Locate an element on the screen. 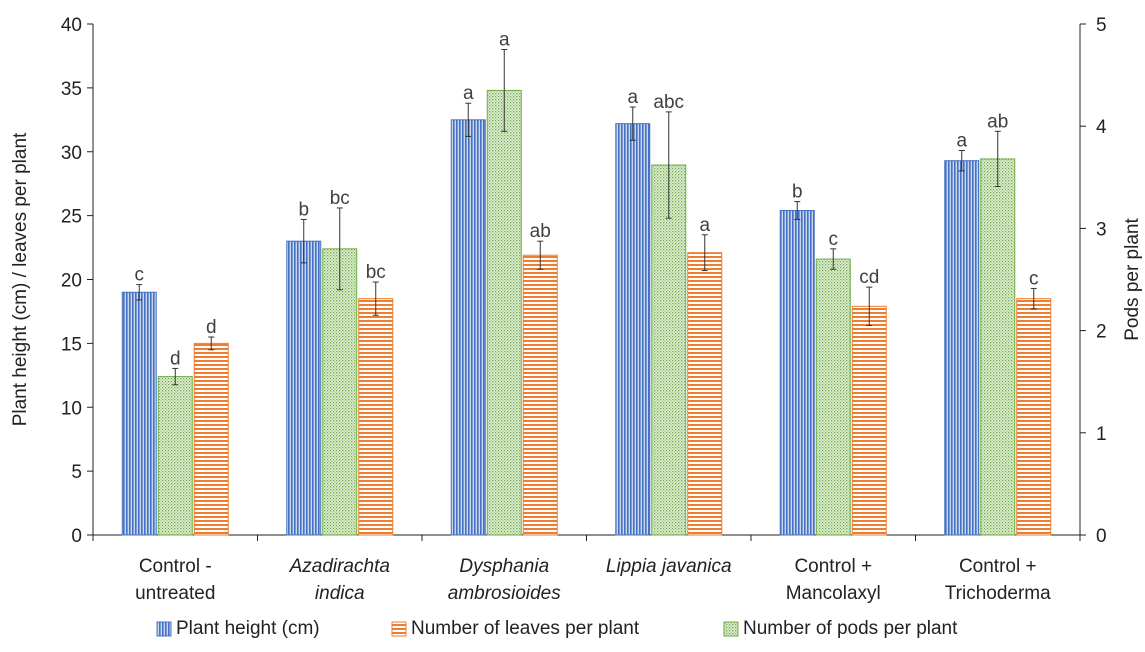 This screenshot has height=652, width=1145. right-y-tick-label: 5 is located at coordinates (1101, 25).